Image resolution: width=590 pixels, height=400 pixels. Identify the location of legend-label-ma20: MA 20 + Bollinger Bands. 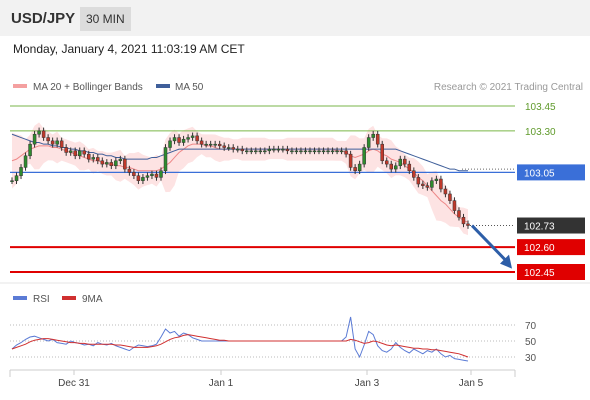
(88, 87).